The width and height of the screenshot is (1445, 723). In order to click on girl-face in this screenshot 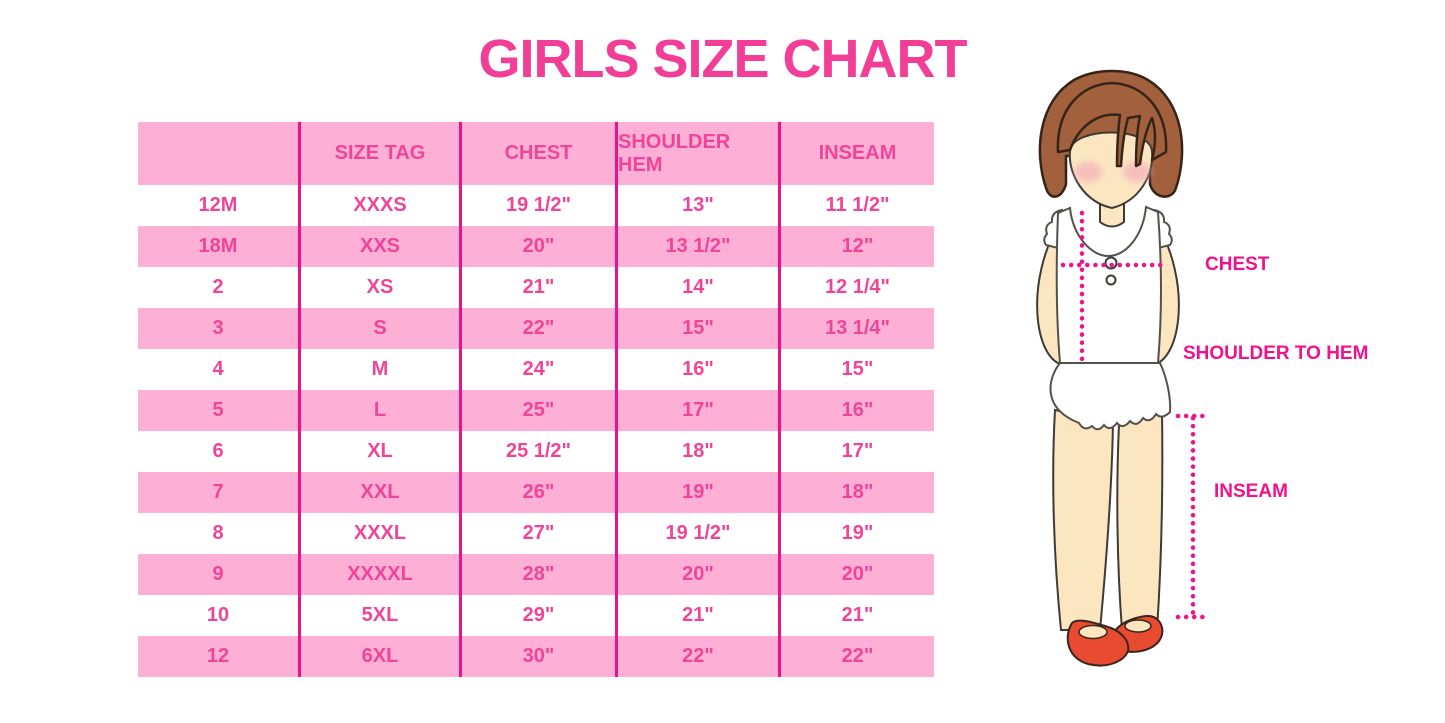, I will do `click(1111, 170)`.